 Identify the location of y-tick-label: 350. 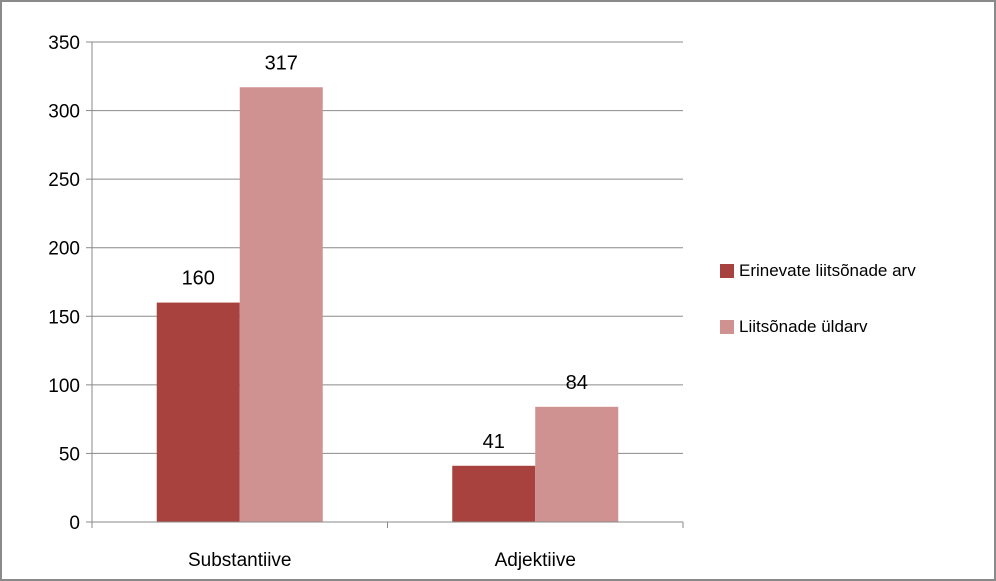
(64, 43).